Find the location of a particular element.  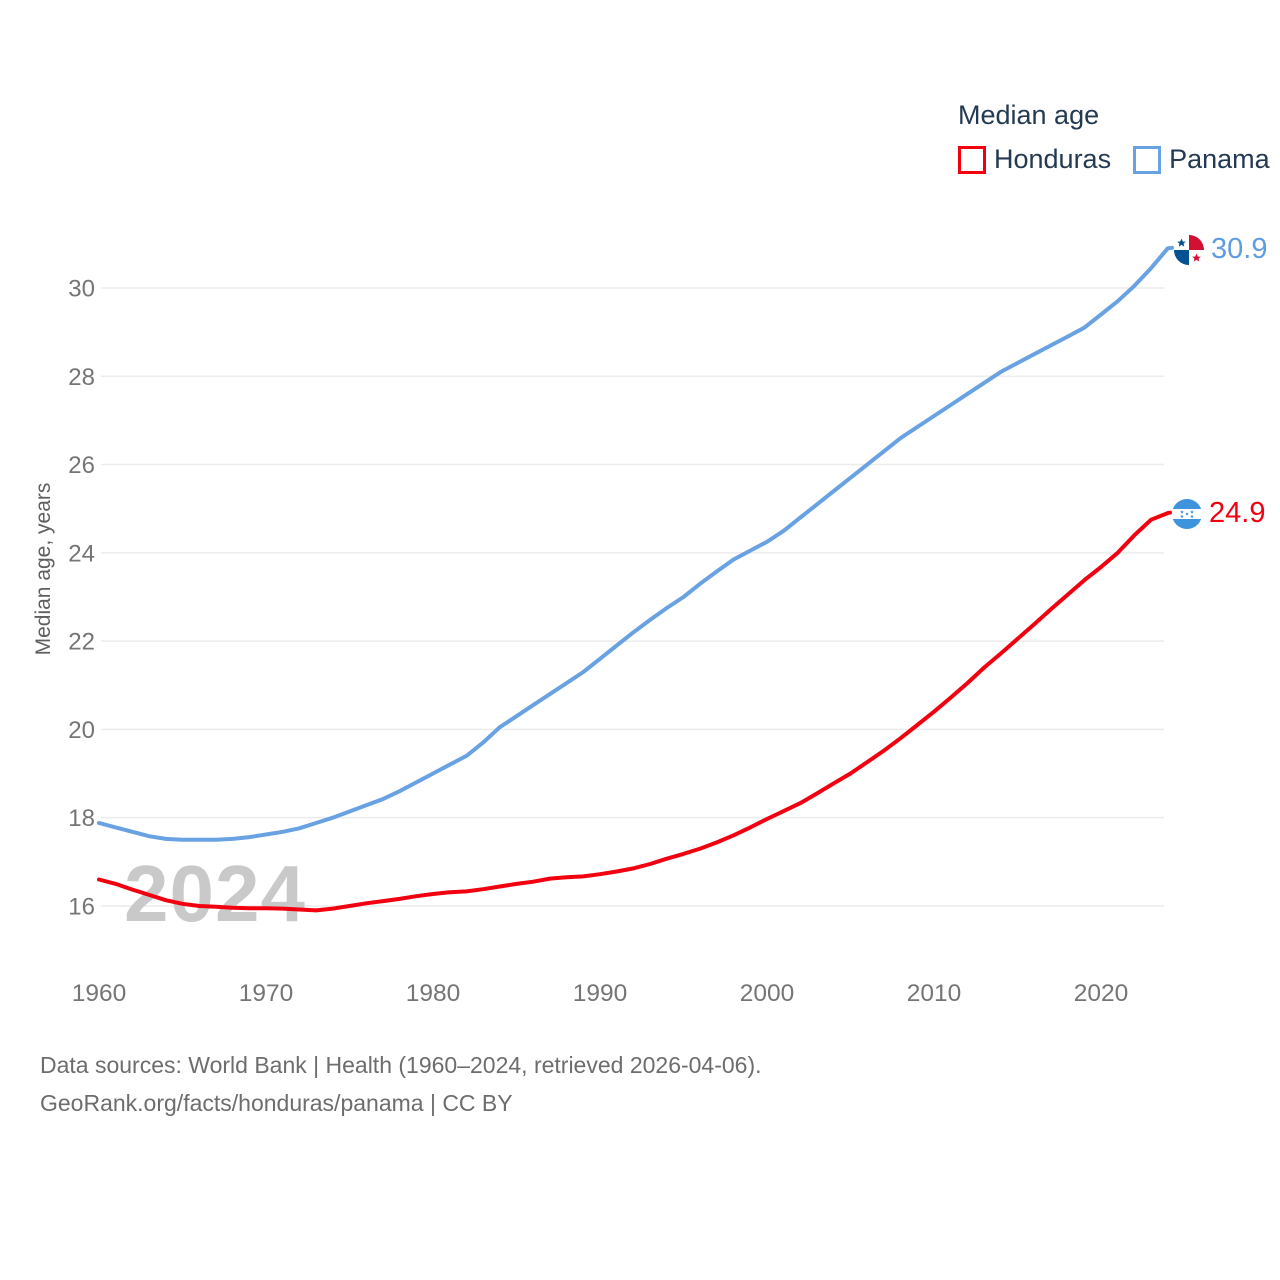

x-tick-label: 1970 is located at coordinates (266, 993).